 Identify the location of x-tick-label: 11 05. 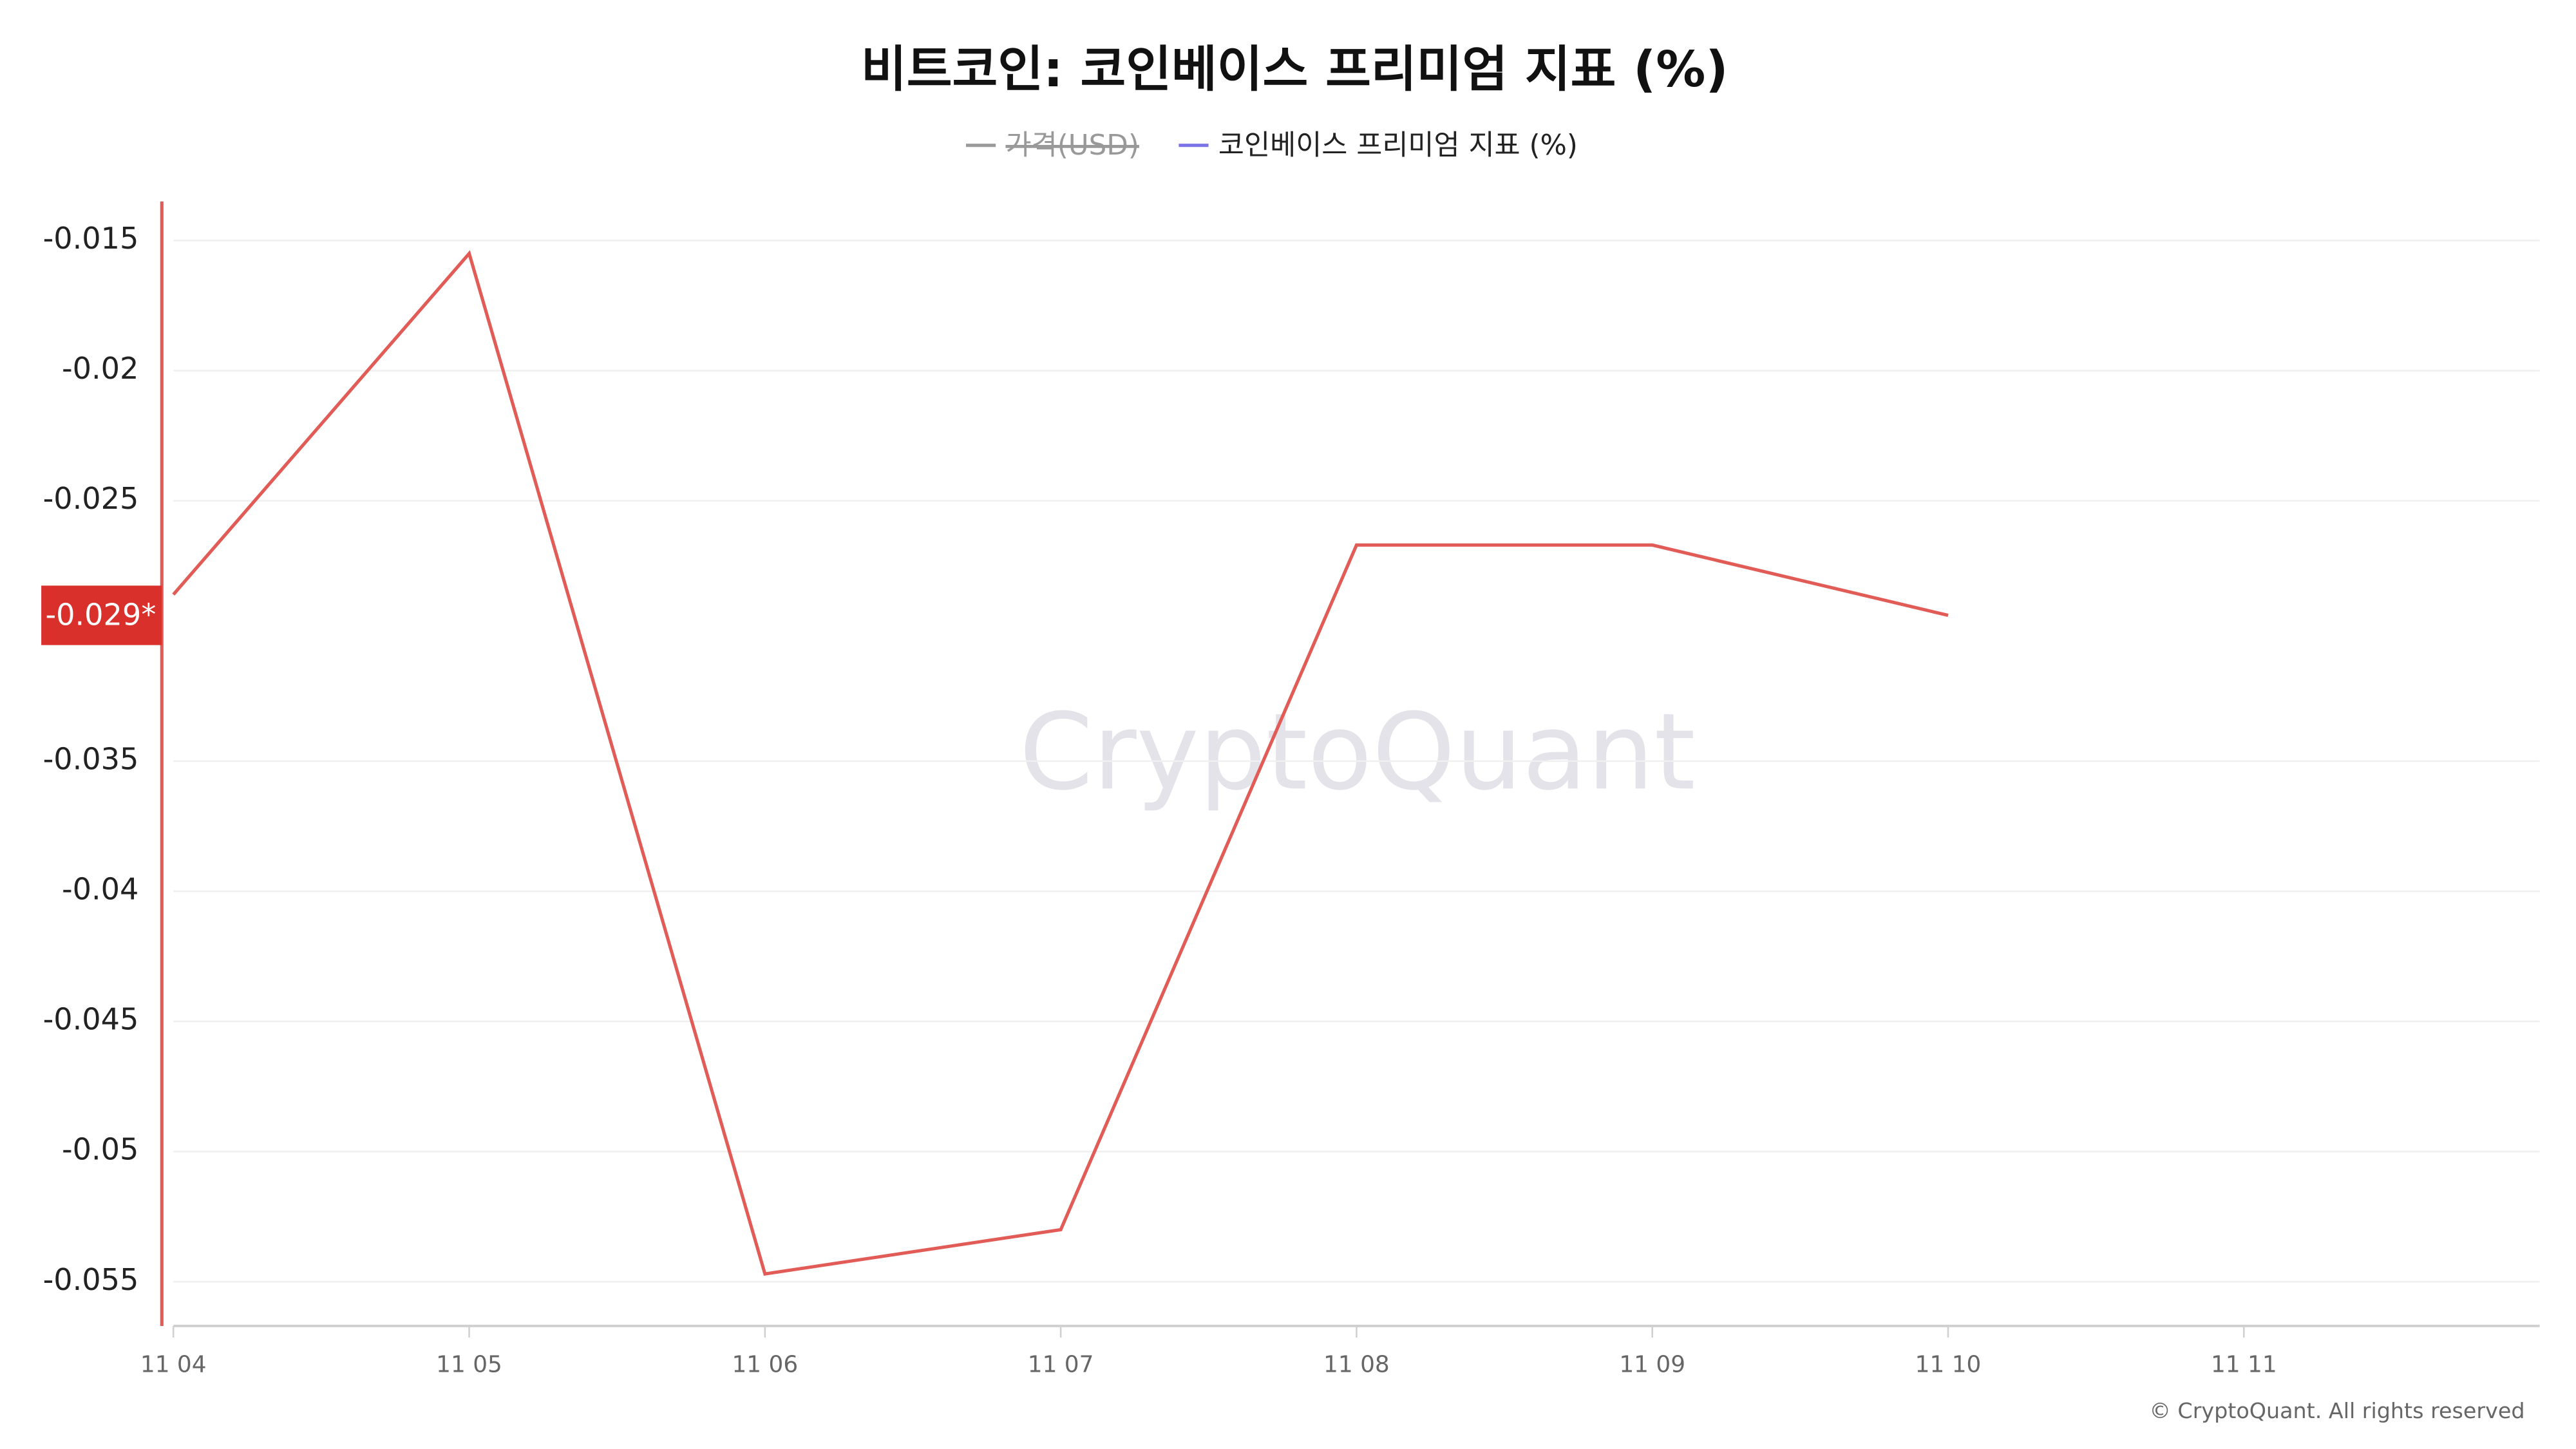
(469, 1365).